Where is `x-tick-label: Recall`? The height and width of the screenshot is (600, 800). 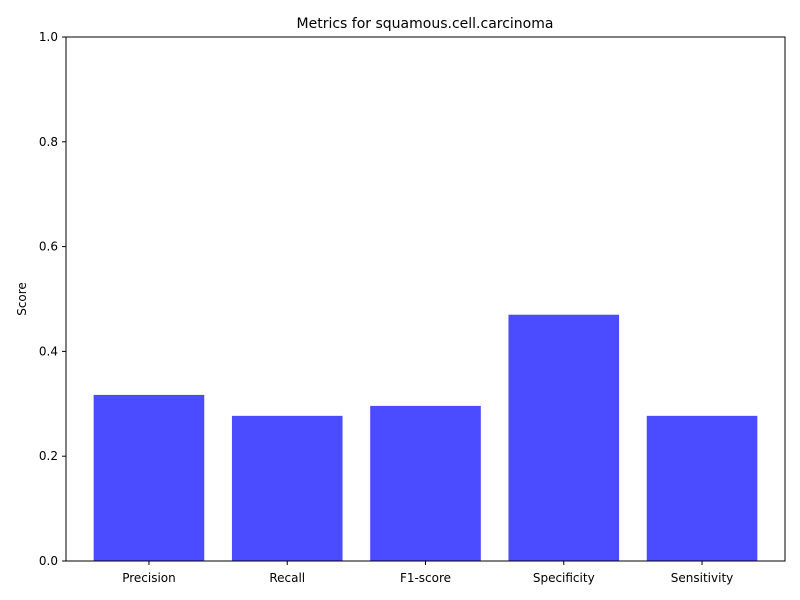
x-tick-label: Recall is located at coordinates (287, 578).